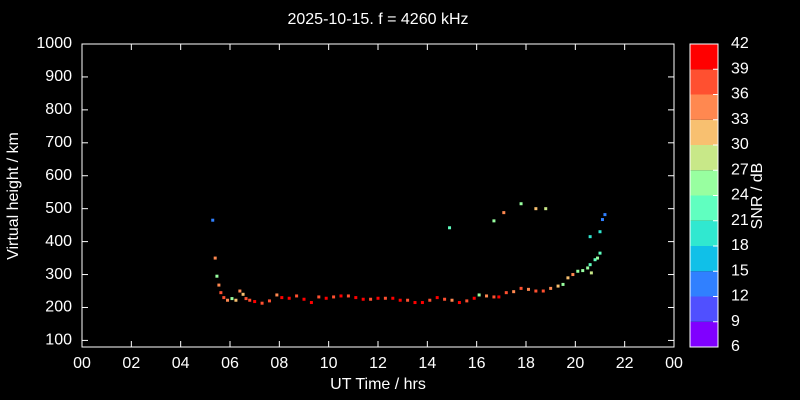 Image resolution: width=800 pixels, height=400 pixels. What do you see at coordinates (230, 363) in the screenshot?
I see `x-tick-label: 06` at bounding box center [230, 363].